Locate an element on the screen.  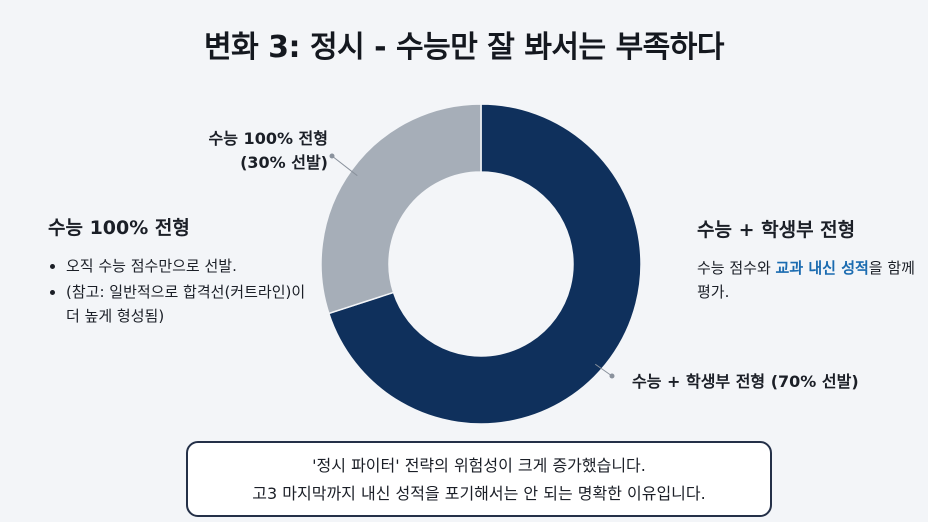
csat-plus-record-heading: 수능 + 학생부 전형 is located at coordinates (776, 230).